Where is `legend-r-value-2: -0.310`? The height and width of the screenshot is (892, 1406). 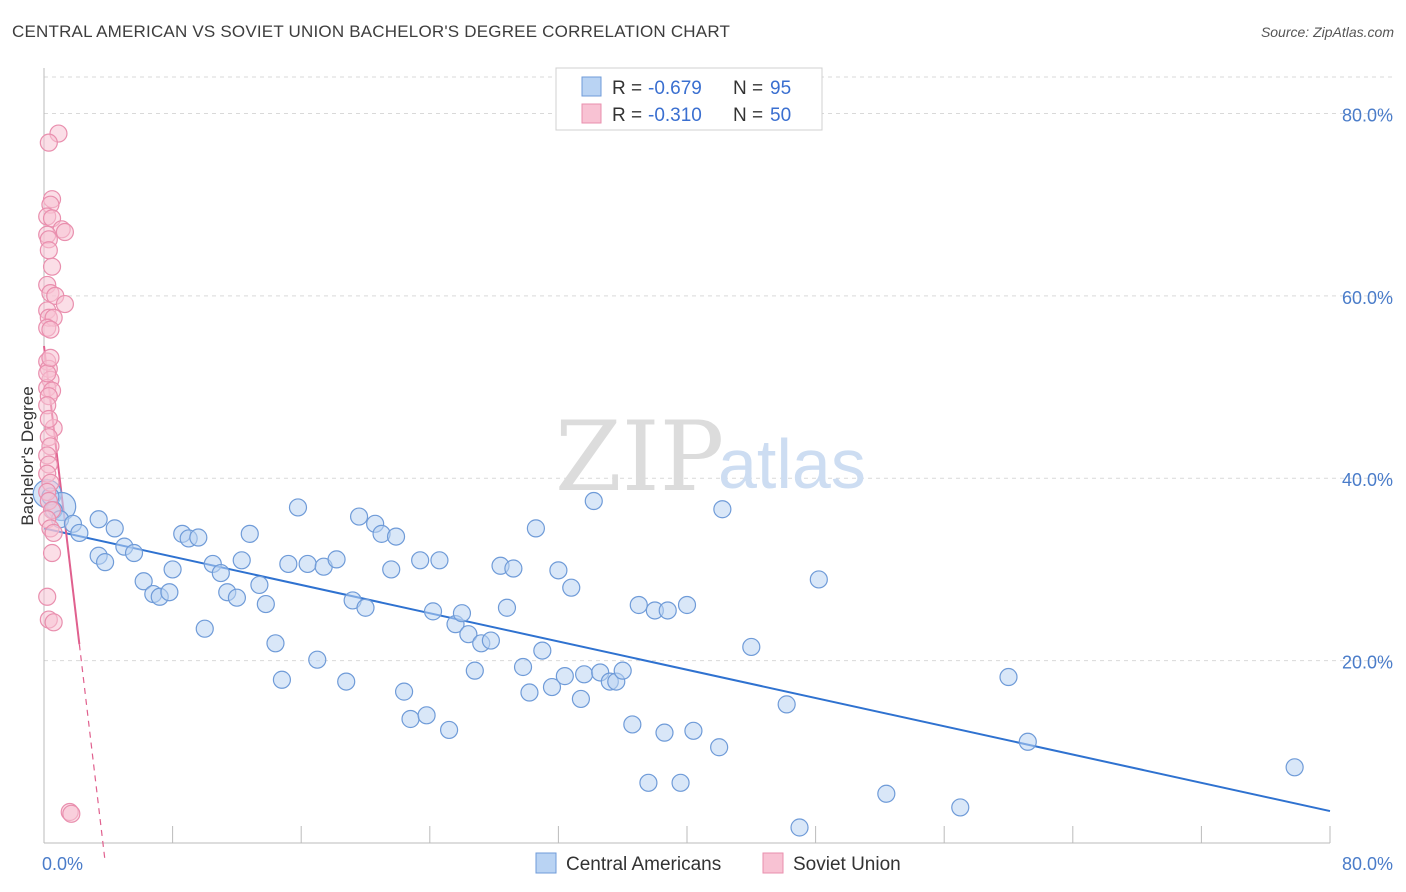
legend-r-value-2: -0.310 is located at coordinates (675, 115).